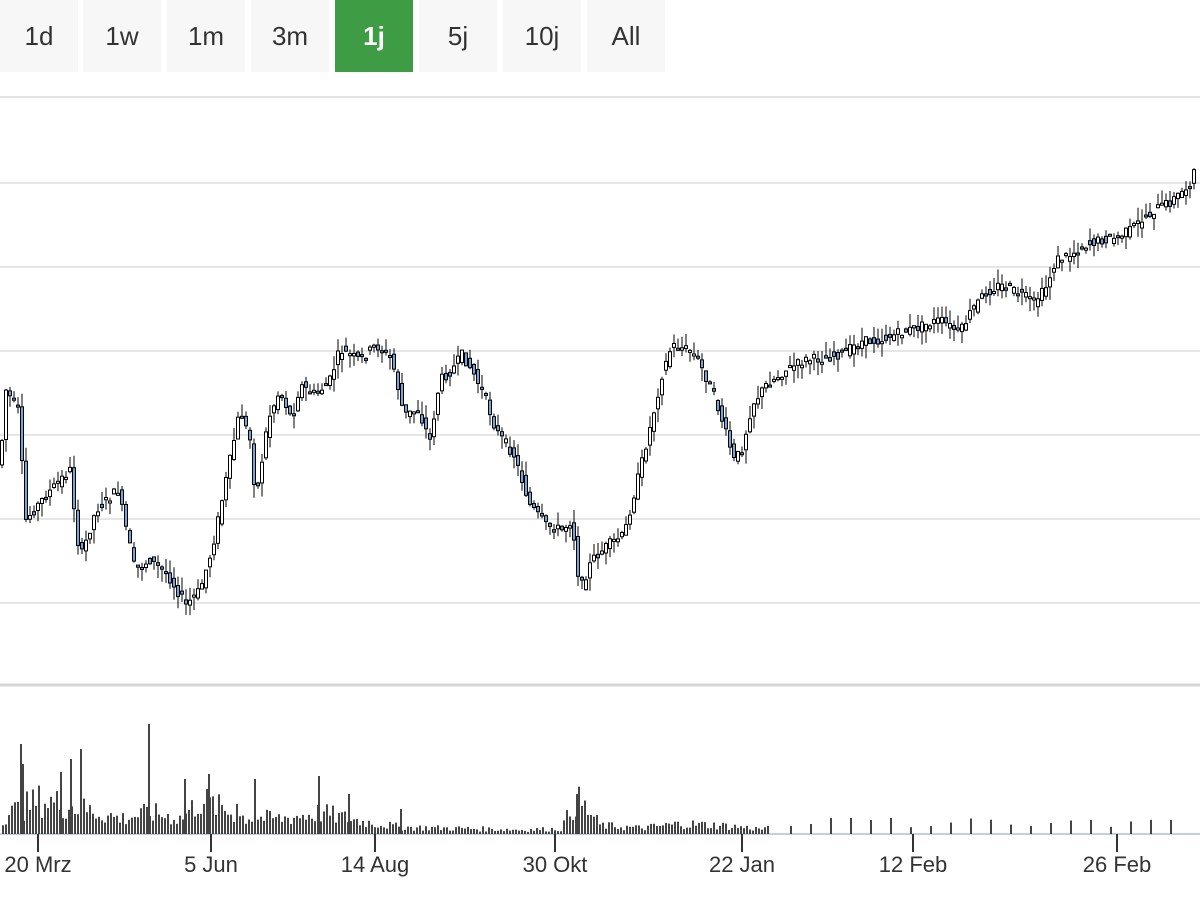  What do you see at coordinates (458, 36) in the screenshot?
I see `range-button-5j: 5j` at bounding box center [458, 36].